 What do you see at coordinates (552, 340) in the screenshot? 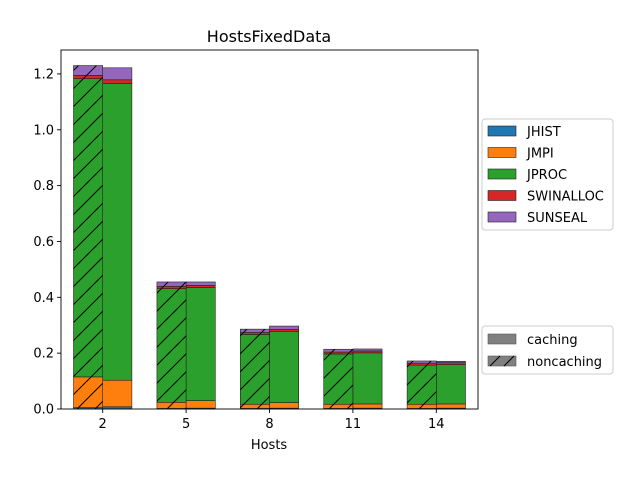
I see `legend-label-caching: caching` at bounding box center [552, 340].